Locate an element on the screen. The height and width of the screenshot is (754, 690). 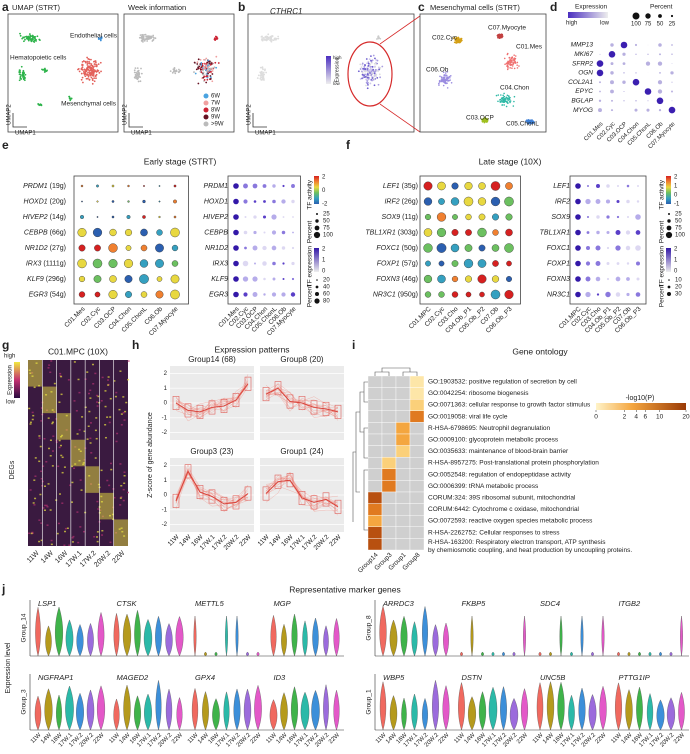
gene-label: KLF9 (296g) is located at coordinates (46, 279).